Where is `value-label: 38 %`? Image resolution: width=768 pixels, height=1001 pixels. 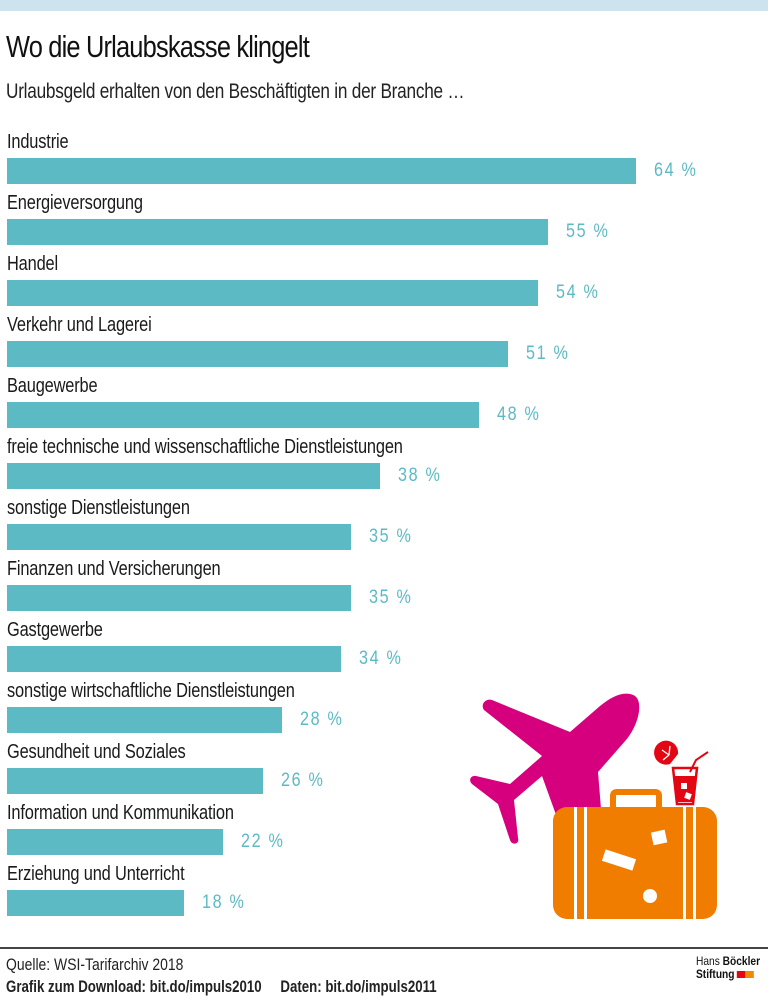 value-label: 38 % is located at coordinates (420, 475).